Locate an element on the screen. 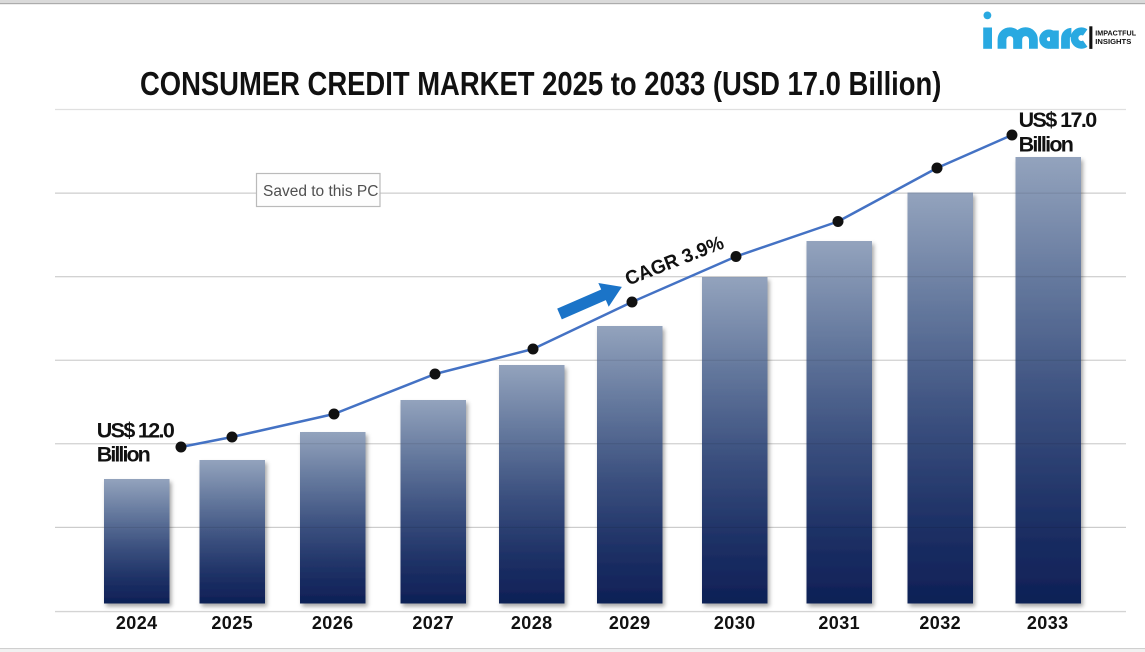  svg-text: US$ 12.0 is located at coordinates (136, 430).